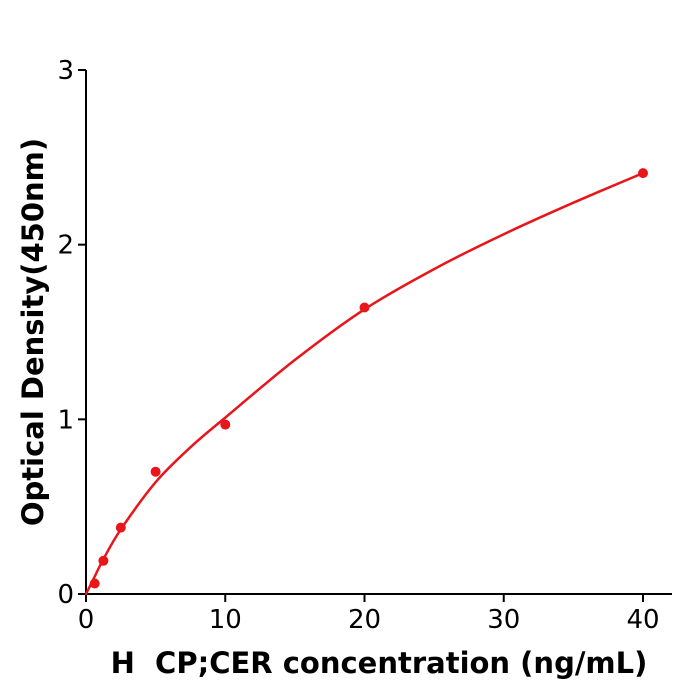 Image resolution: width=700 pixels, height=700 pixels. What do you see at coordinates (65, 595) in the screenshot?
I see `y-tick-label: 0` at bounding box center [65, 595].